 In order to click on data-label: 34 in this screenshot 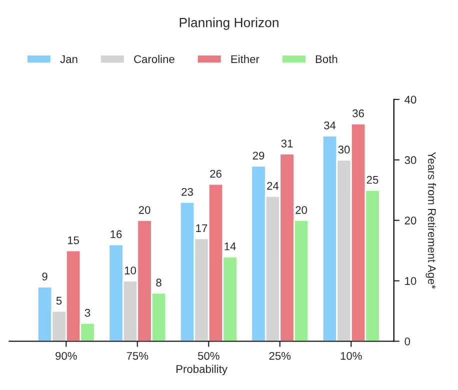, I will do `click(330, 125)`.